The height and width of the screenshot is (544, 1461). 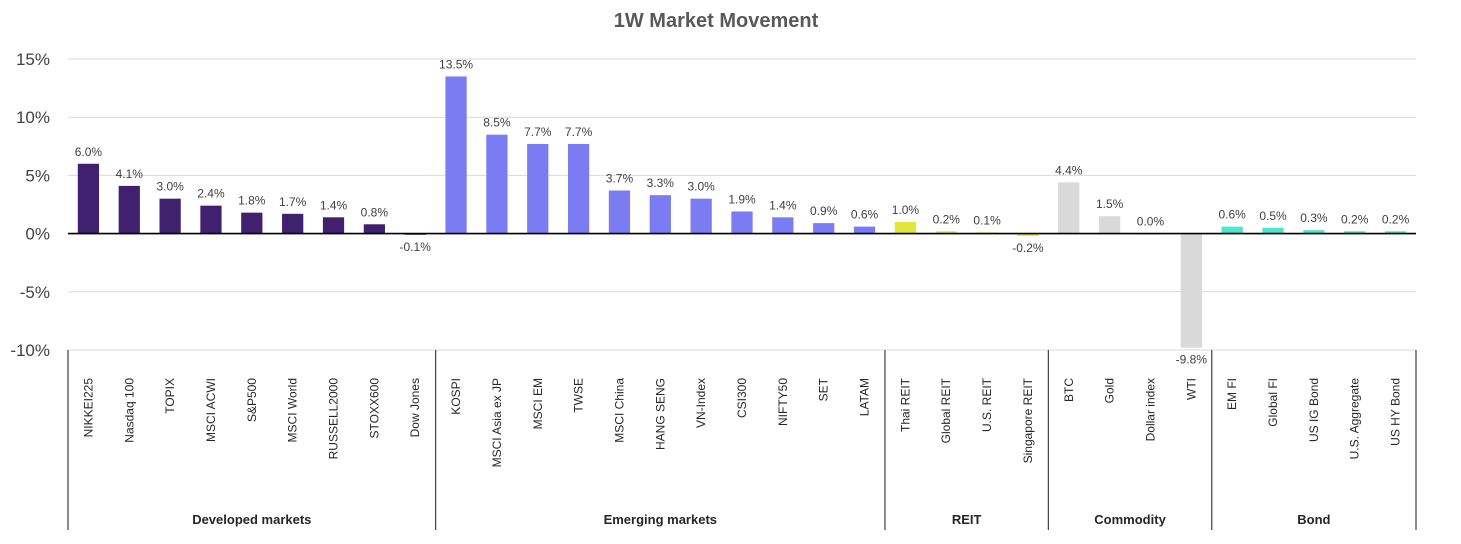 I want to click on y-tick-label: -5%, so click(x=35, y=292).